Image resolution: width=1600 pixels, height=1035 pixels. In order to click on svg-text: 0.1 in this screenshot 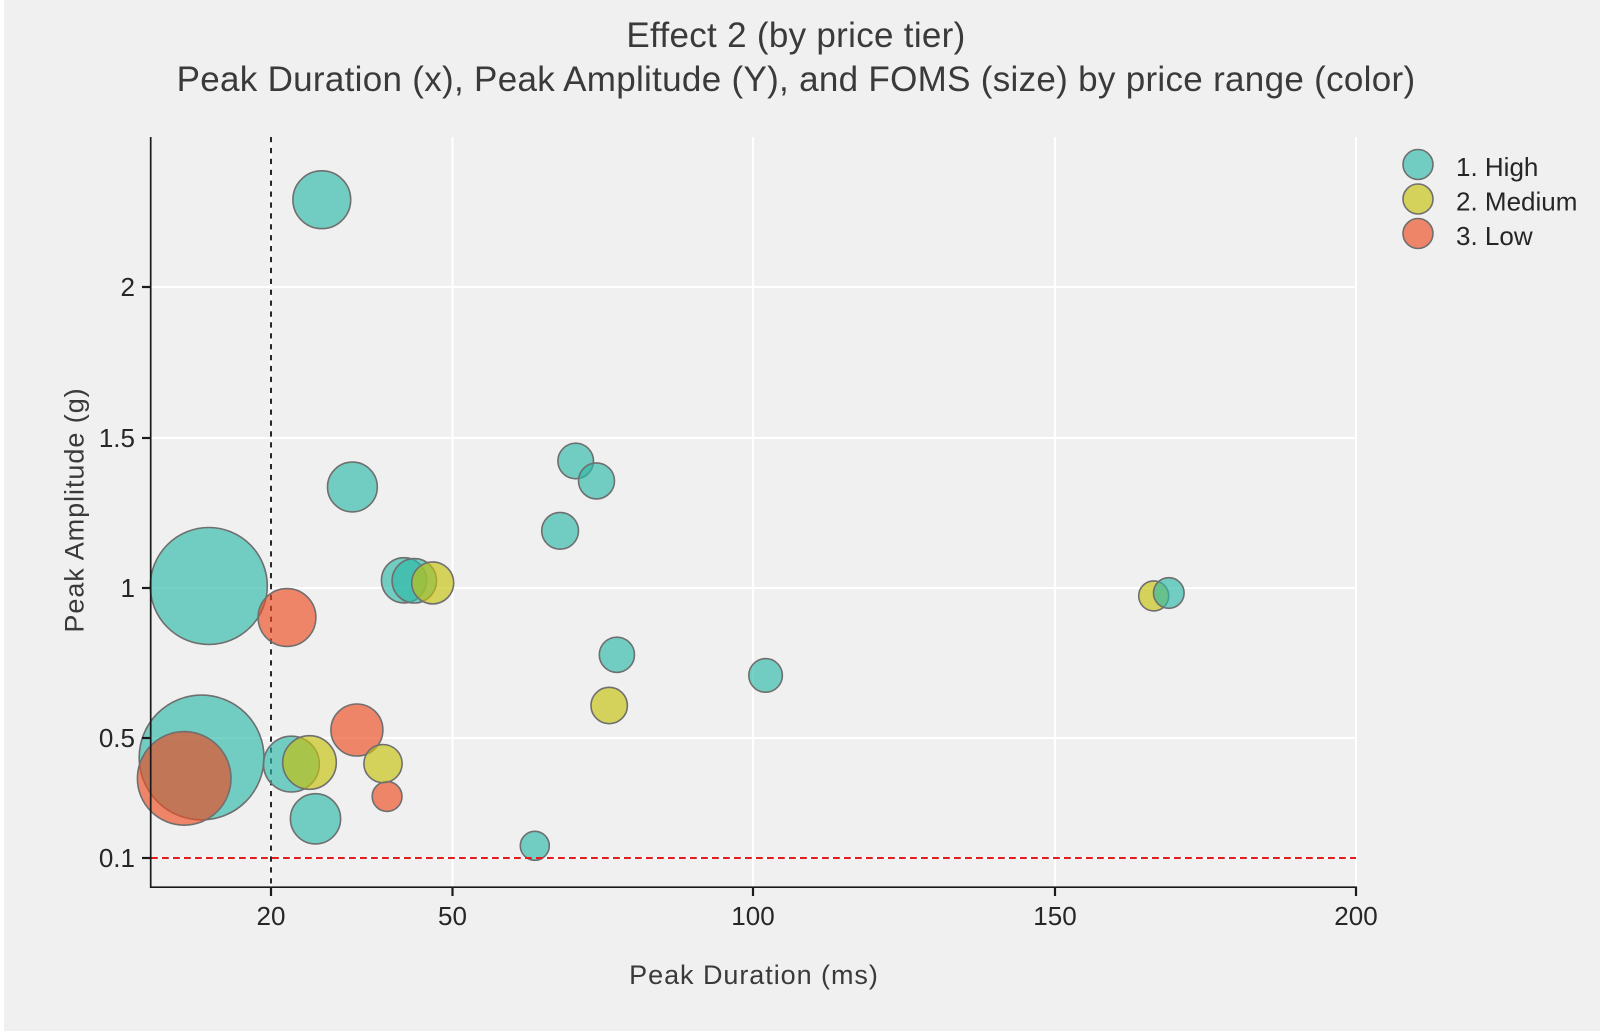, I will do `click(117, 858)`.